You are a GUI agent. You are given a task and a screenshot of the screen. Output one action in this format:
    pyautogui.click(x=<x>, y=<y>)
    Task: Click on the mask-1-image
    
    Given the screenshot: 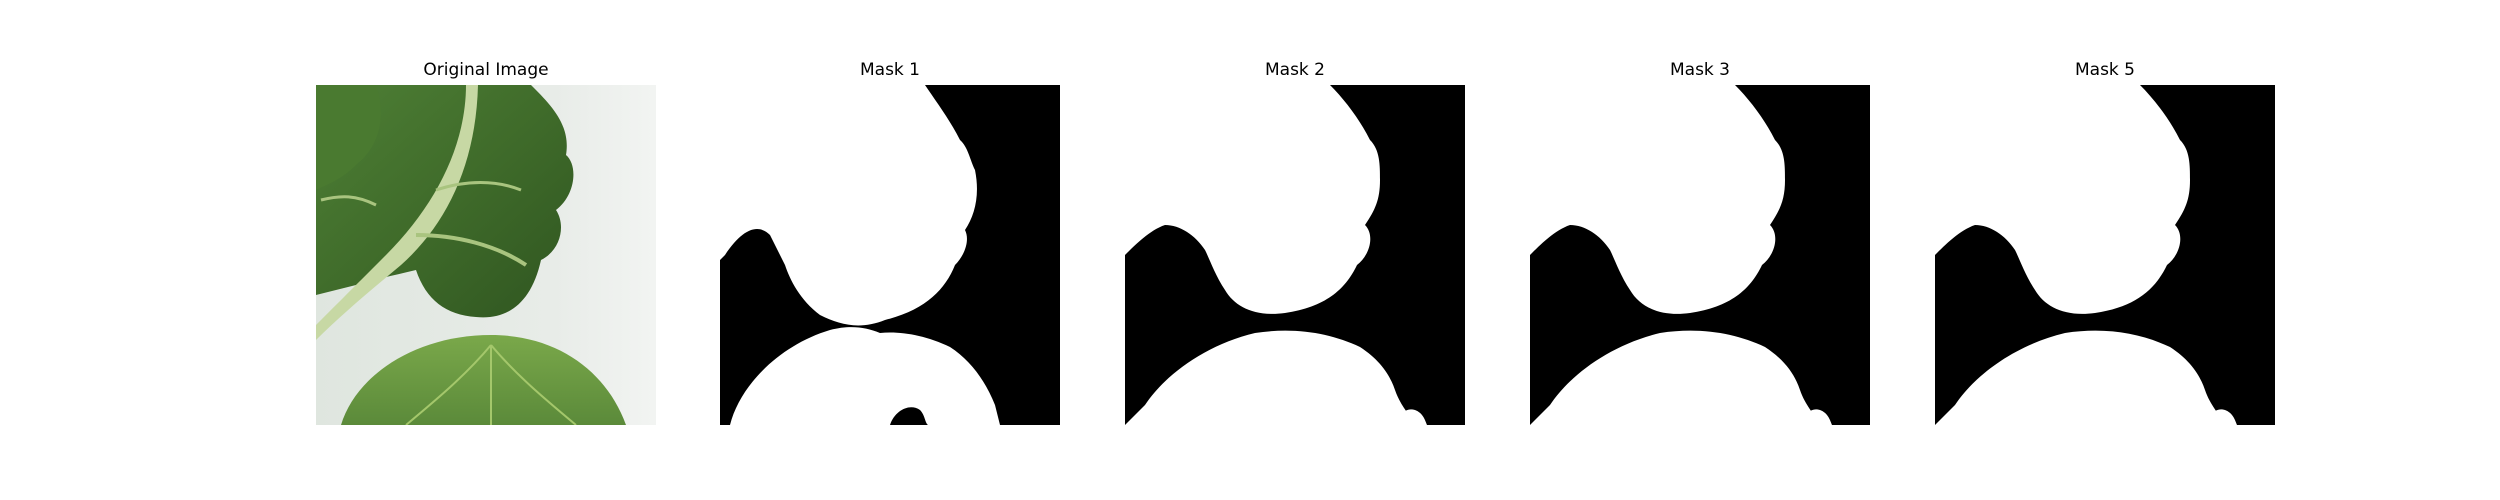 What is the action you would take?
    pyautogui.click(x=890, y=255)
    